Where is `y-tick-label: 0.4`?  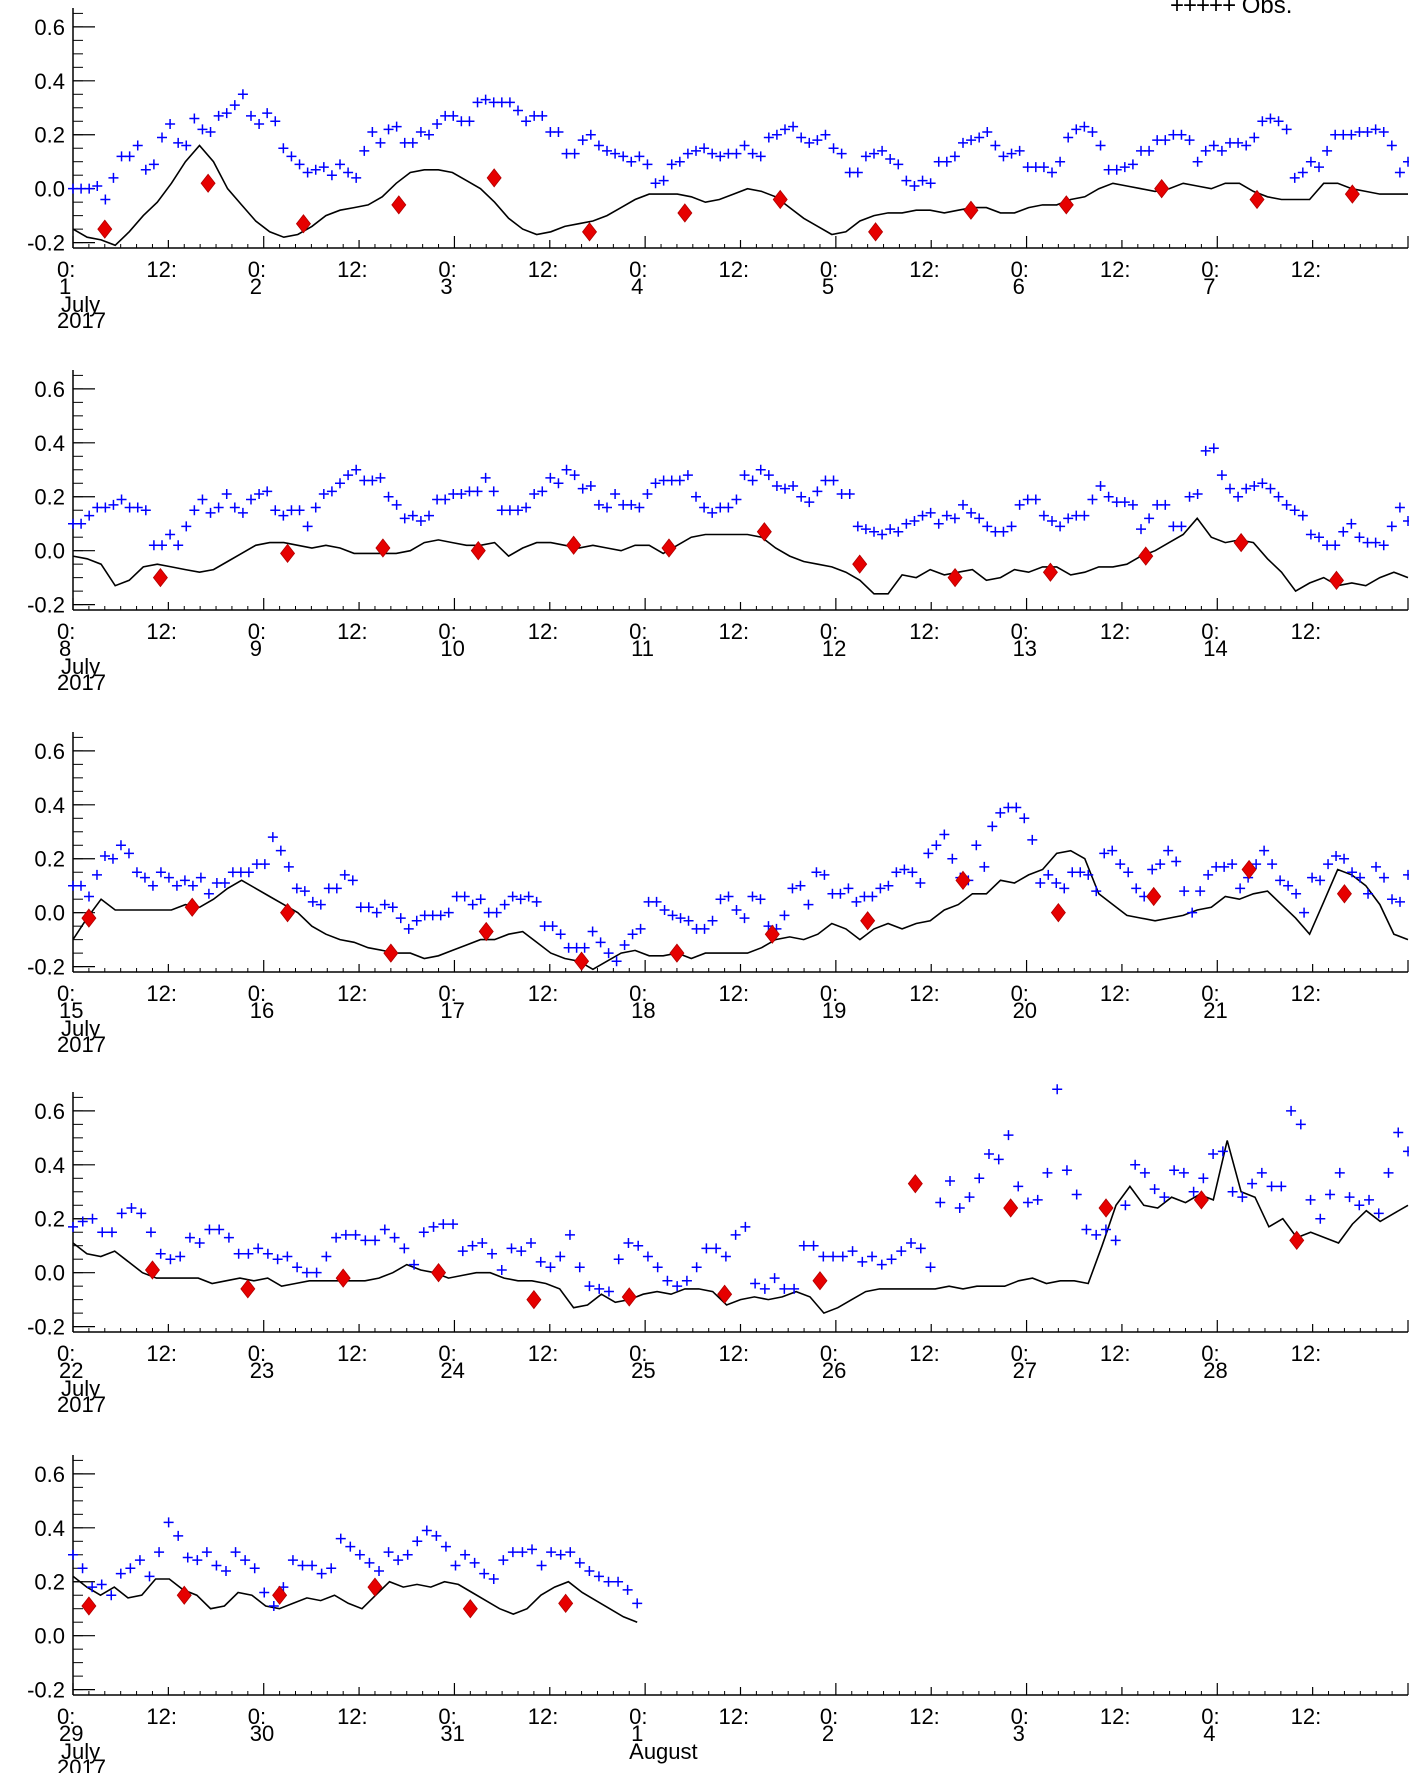
y-tick-label: 0.4 is located at coordinates (49, 1528).